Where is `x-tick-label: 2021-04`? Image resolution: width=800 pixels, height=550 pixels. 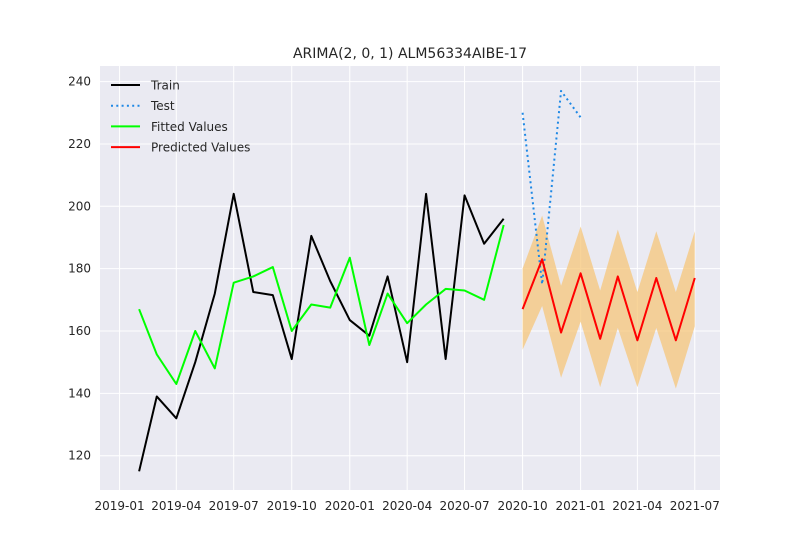 x-tick-label: 2021-04 is located at coordinates (637, 506).